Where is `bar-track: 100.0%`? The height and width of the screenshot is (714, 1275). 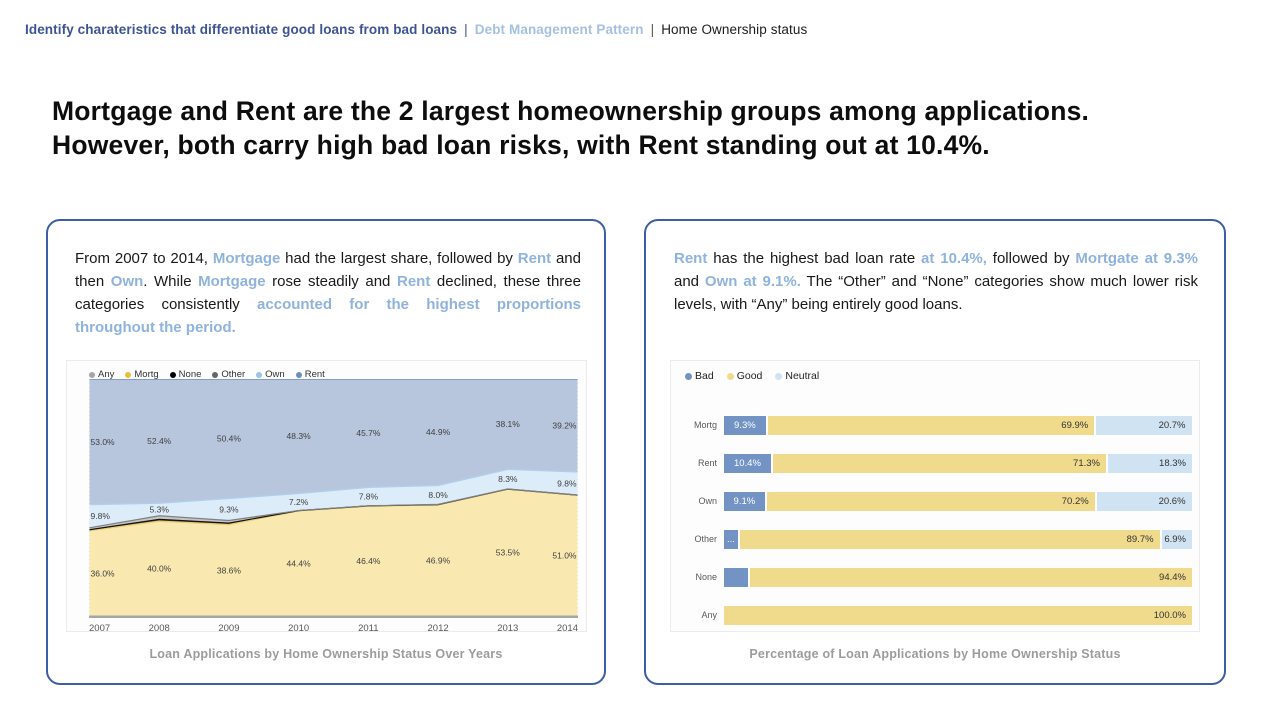
bar-track: 100.0% is located at coordinates (958, 615).